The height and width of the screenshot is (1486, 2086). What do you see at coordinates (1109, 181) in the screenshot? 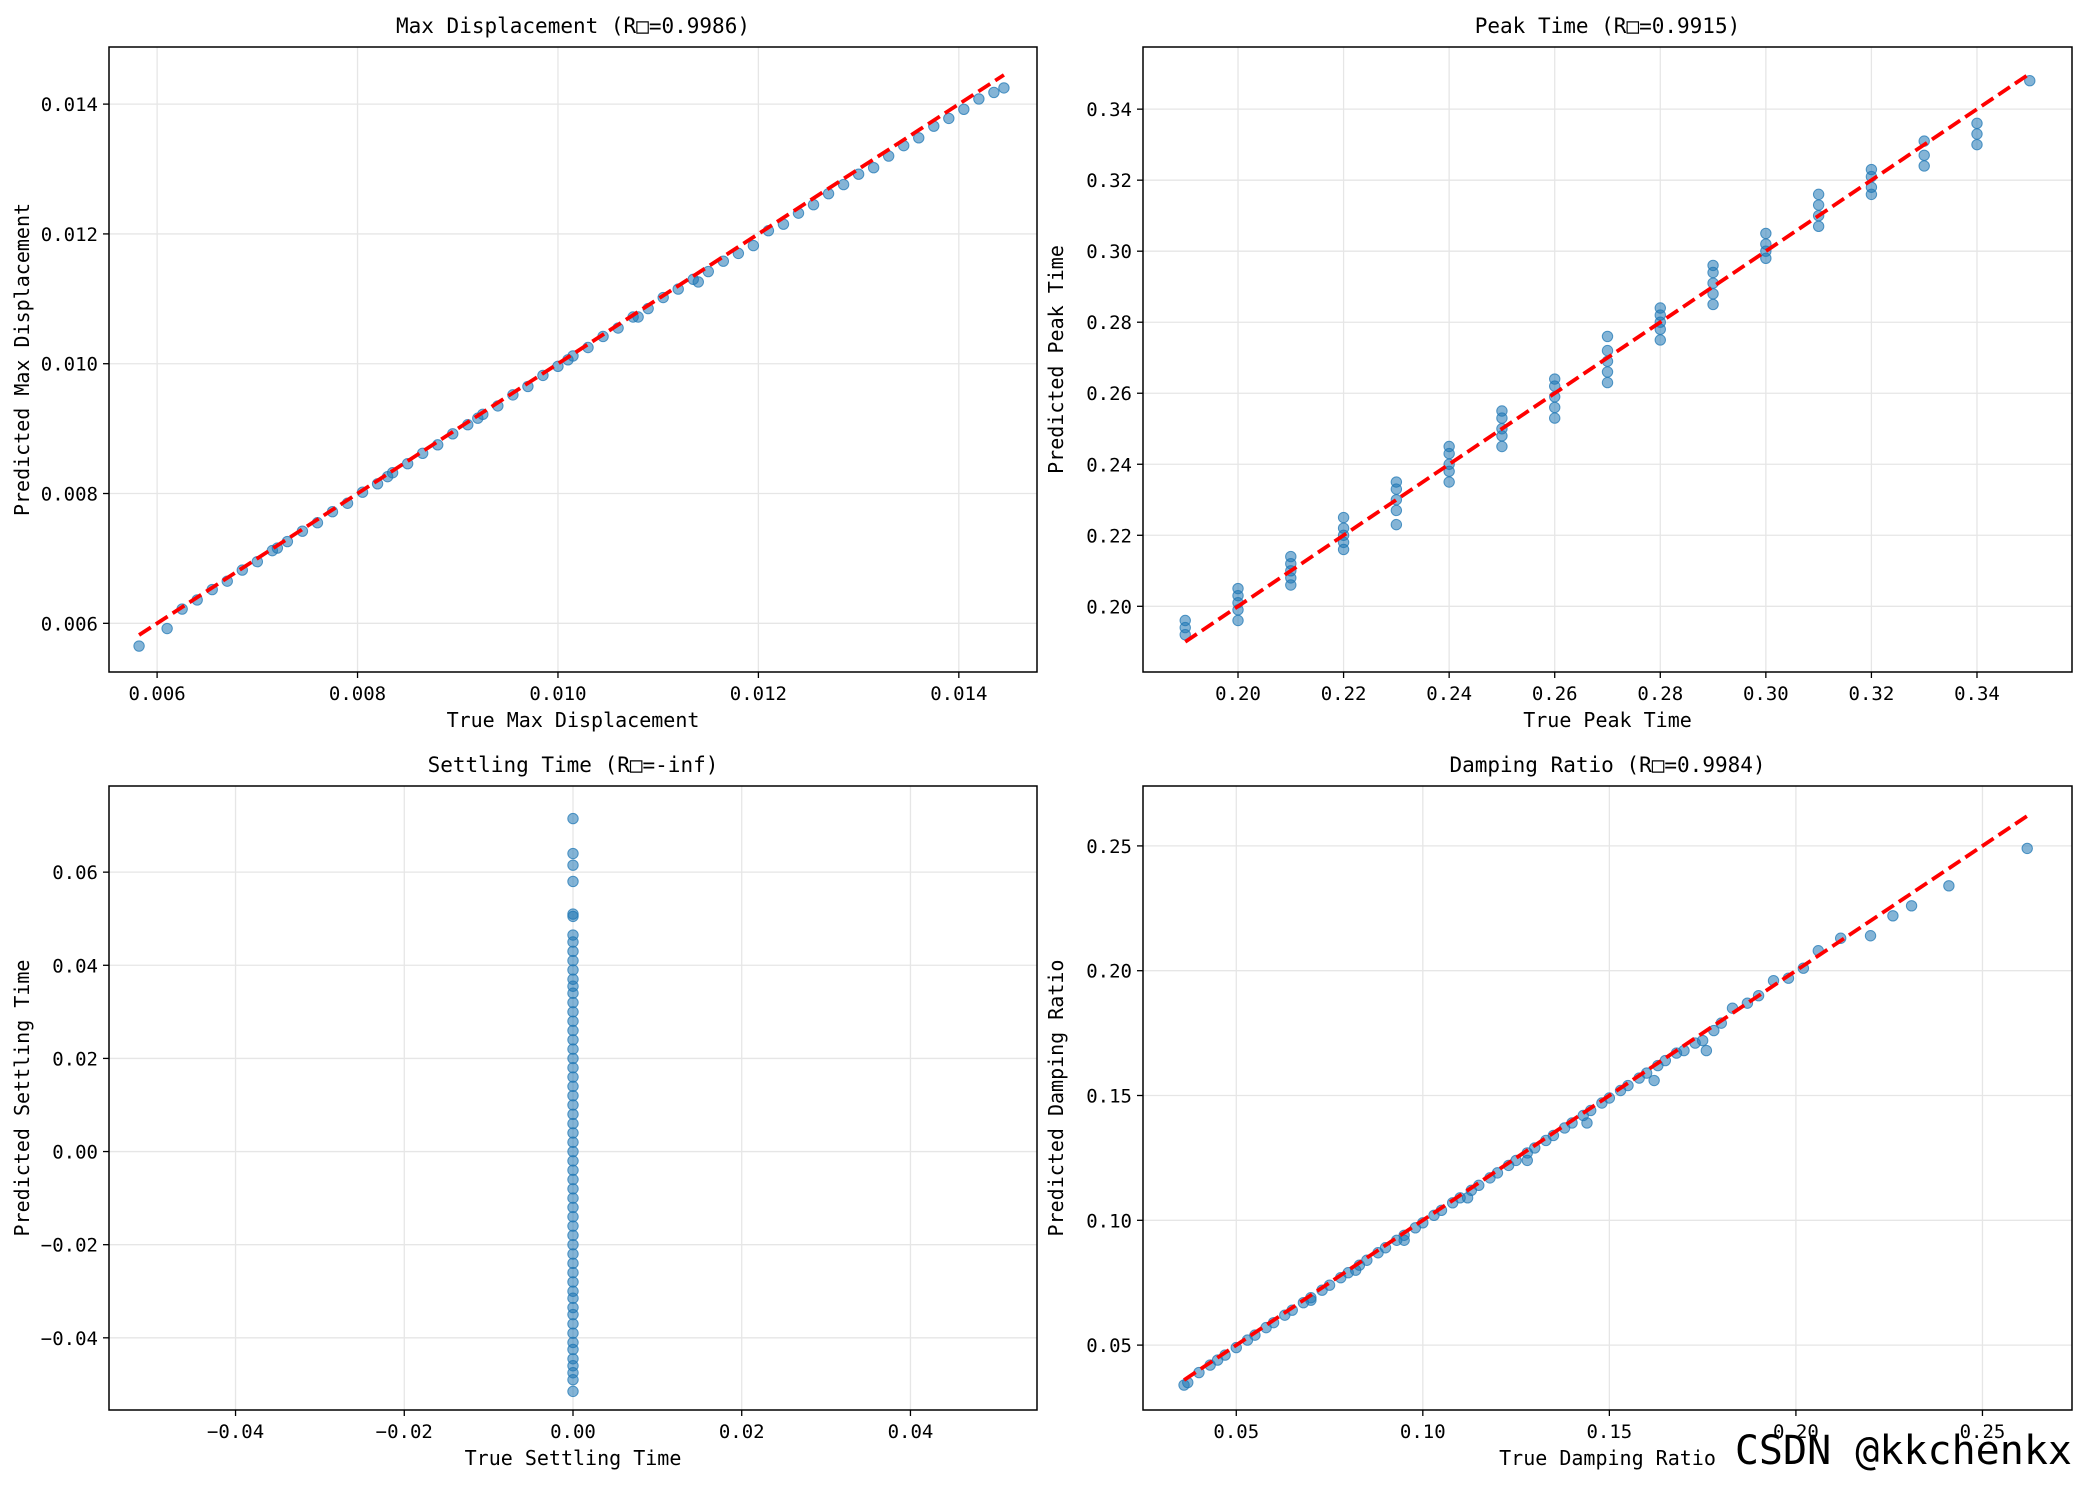
I see `y-tick-label: 0.32` at bounding box center [1109, 181].